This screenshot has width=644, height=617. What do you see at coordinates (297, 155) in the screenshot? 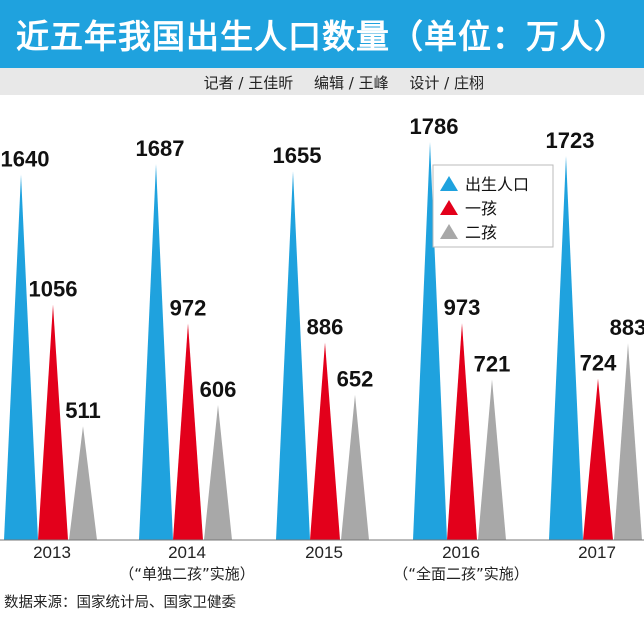
I see `label-出生人口-2015: 1655` at bounding box center [297, 155].